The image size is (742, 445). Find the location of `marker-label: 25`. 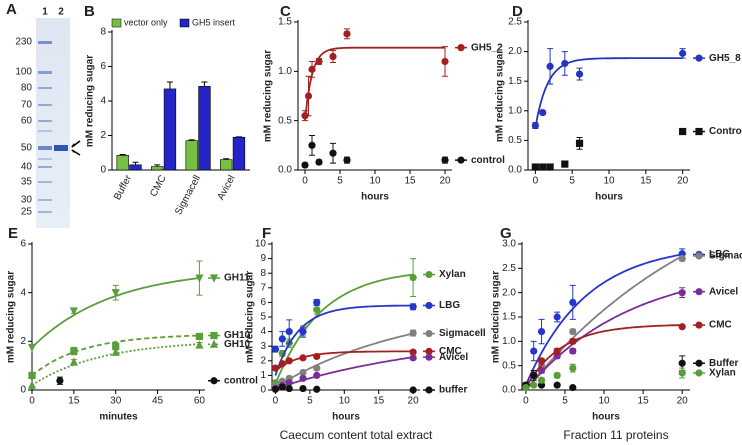

marker-label: 25 is located at coordinates (27, 212).